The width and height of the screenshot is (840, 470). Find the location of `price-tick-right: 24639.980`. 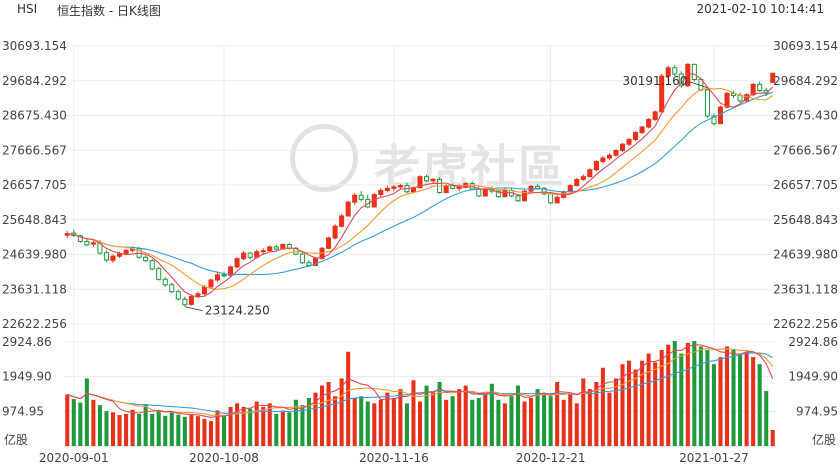

price-tick-right: 24639.980 is located at coordinates (805, 255).